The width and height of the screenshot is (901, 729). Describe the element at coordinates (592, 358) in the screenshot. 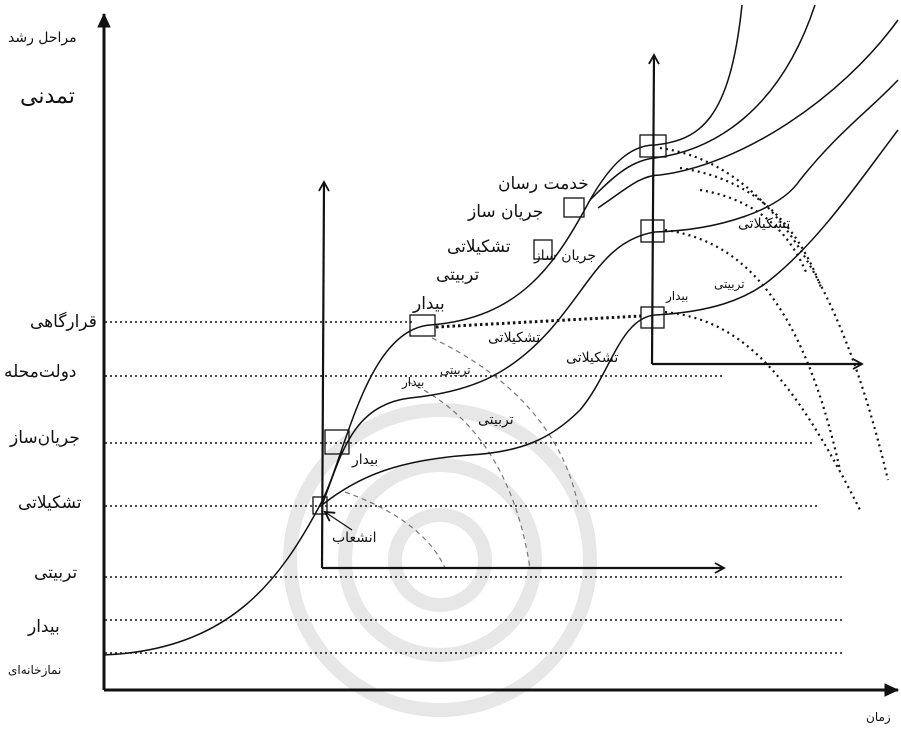

I see `label-tashkilati-3: تشکیلاتی` at that location.